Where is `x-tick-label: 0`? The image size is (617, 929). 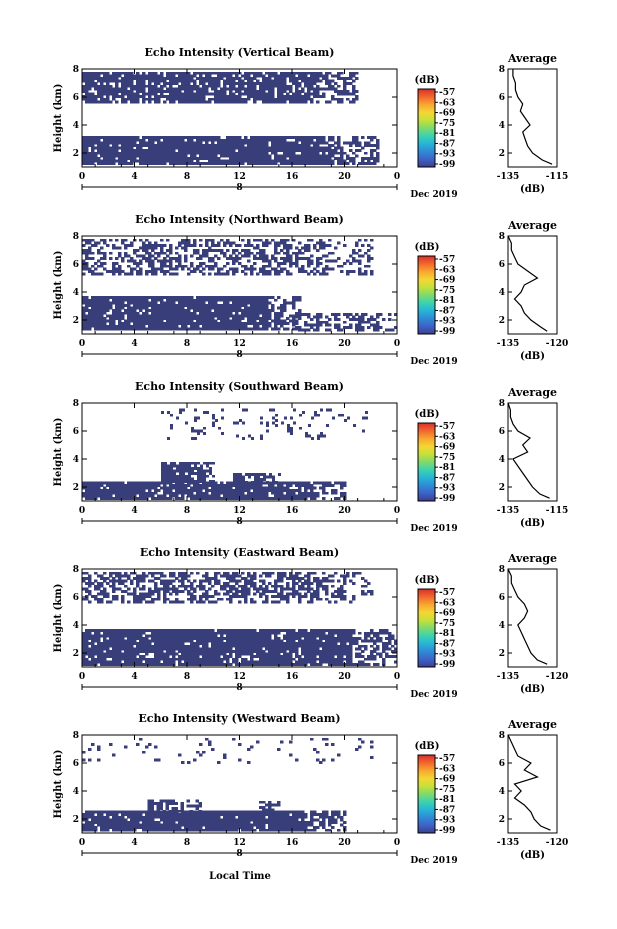 x-tick-label: 0 is located at coordinates (82, 344).